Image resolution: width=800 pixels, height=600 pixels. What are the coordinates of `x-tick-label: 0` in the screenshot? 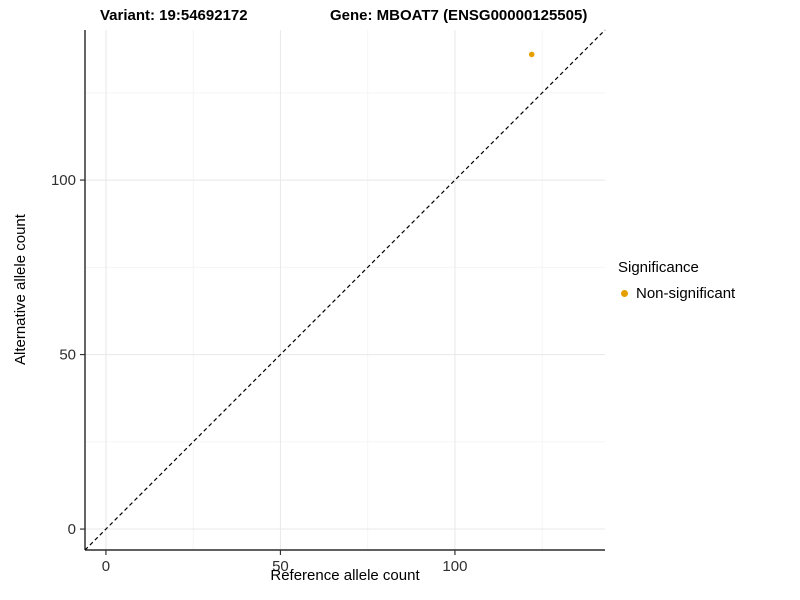 It's located at (106, 566).